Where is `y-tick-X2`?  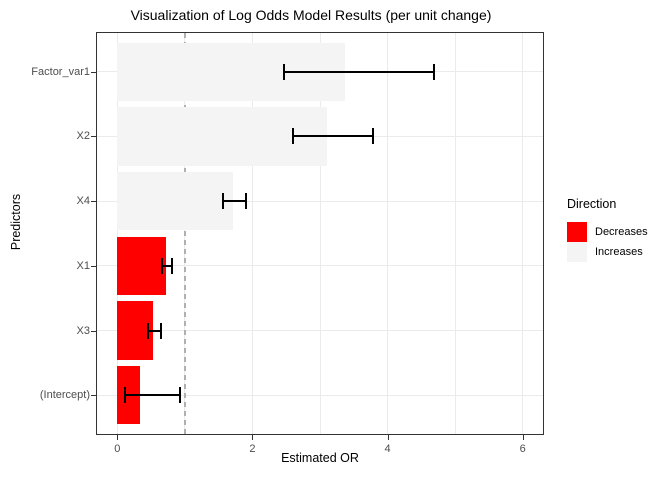 y-tick-X2 is located at coordinates (93, 137).